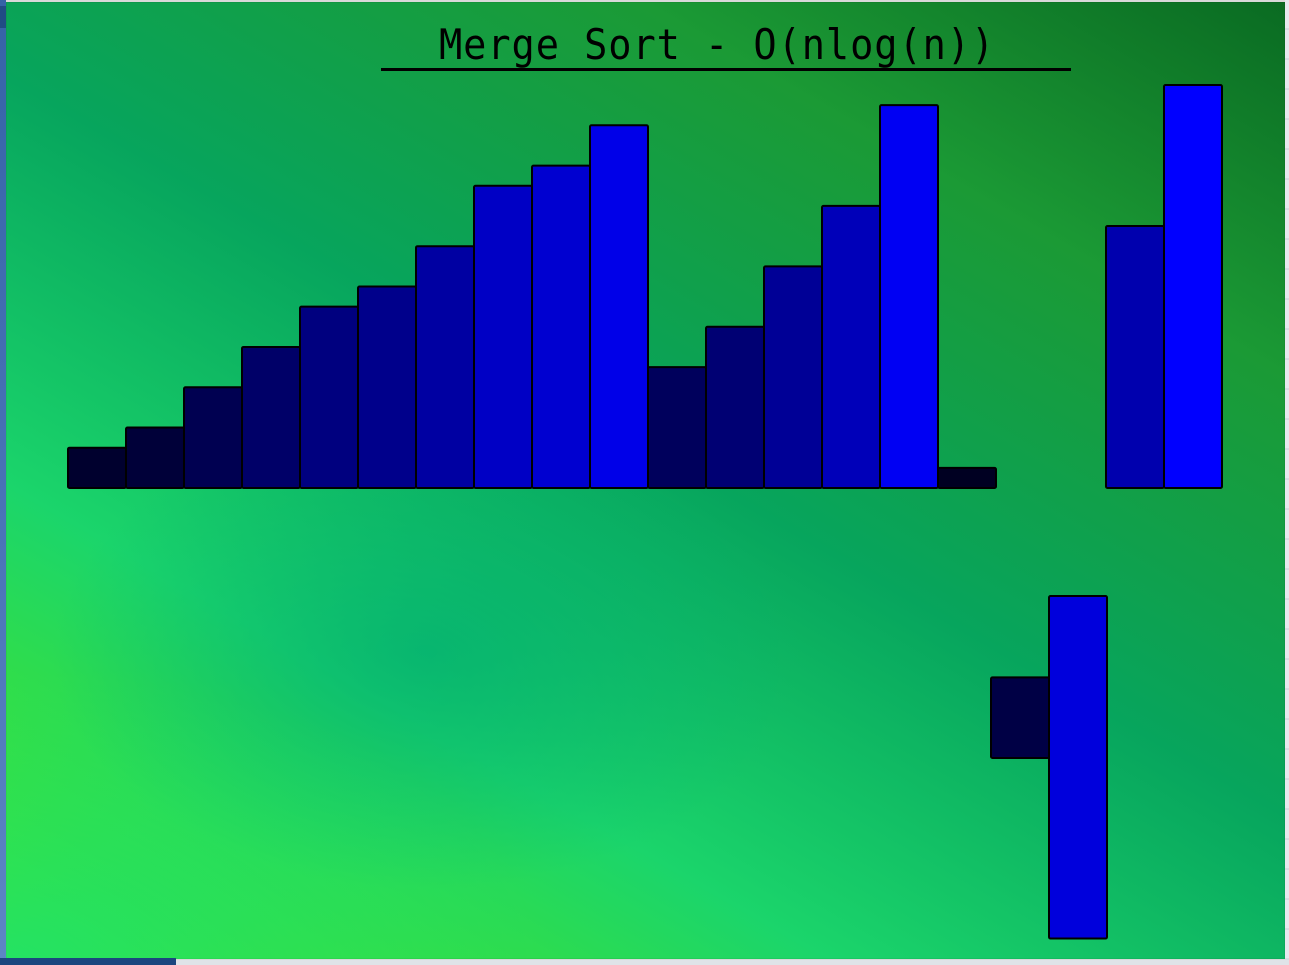 This screenshot has height=965, width=1289. What do you see at coordinates (3, 482) in the screenshot?
I see `left-window-edge` at bounding box center [3, 482].